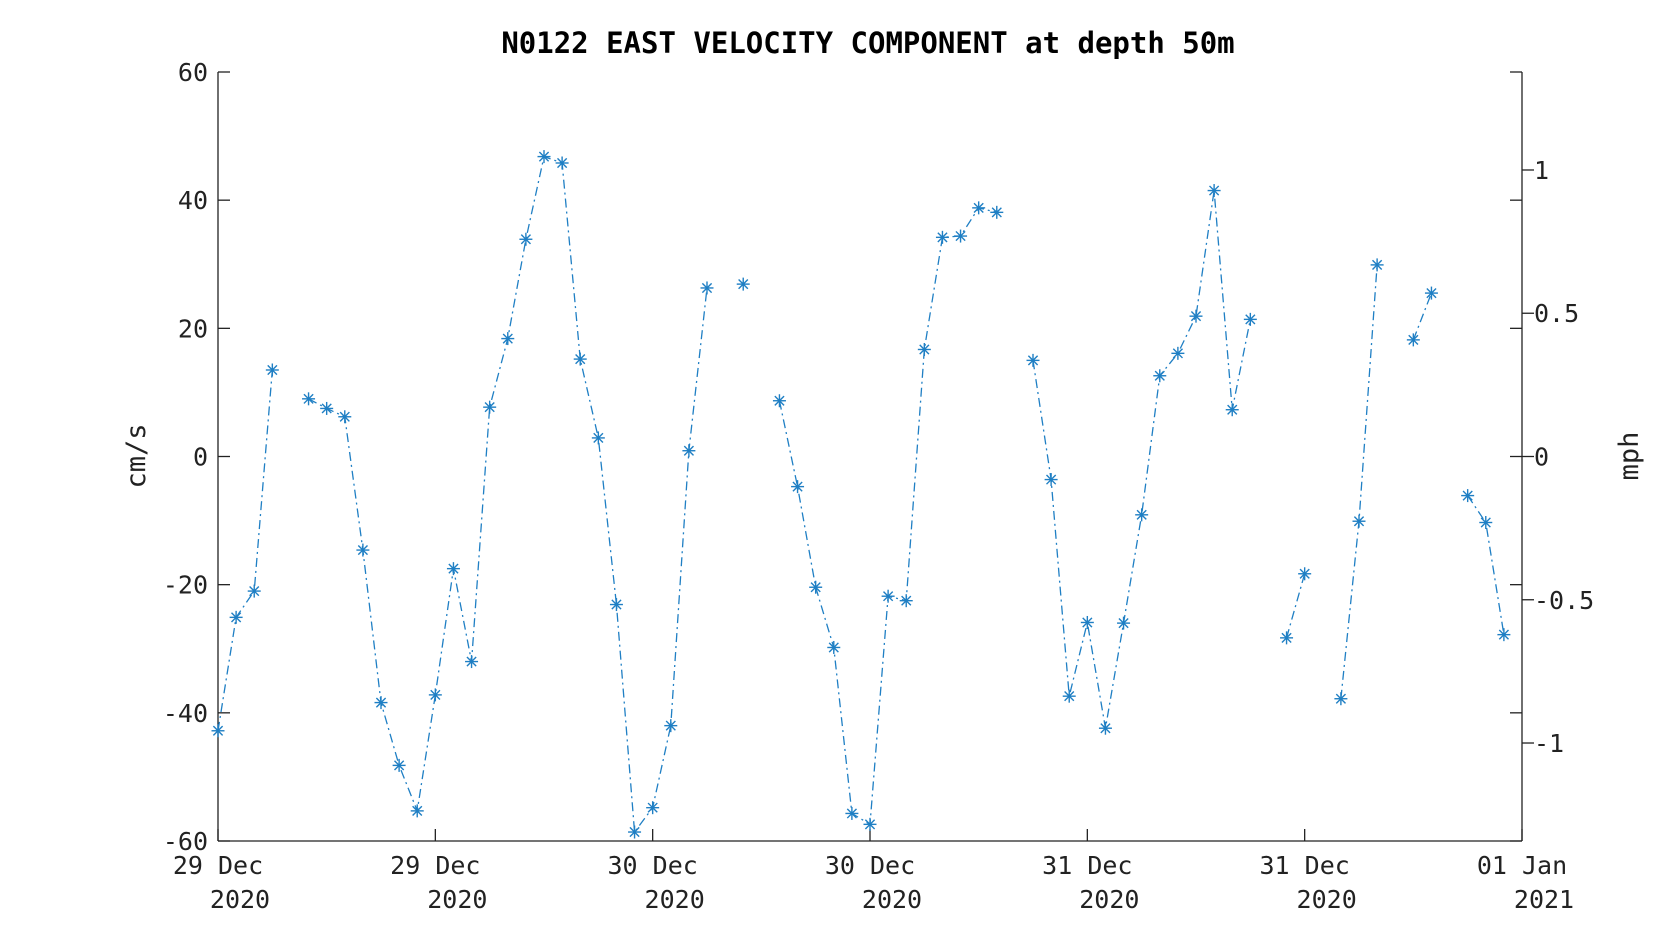  Describe the element at coordinates (185, 713) in the screenshot. I see `y-tick-label: -40` at that location.